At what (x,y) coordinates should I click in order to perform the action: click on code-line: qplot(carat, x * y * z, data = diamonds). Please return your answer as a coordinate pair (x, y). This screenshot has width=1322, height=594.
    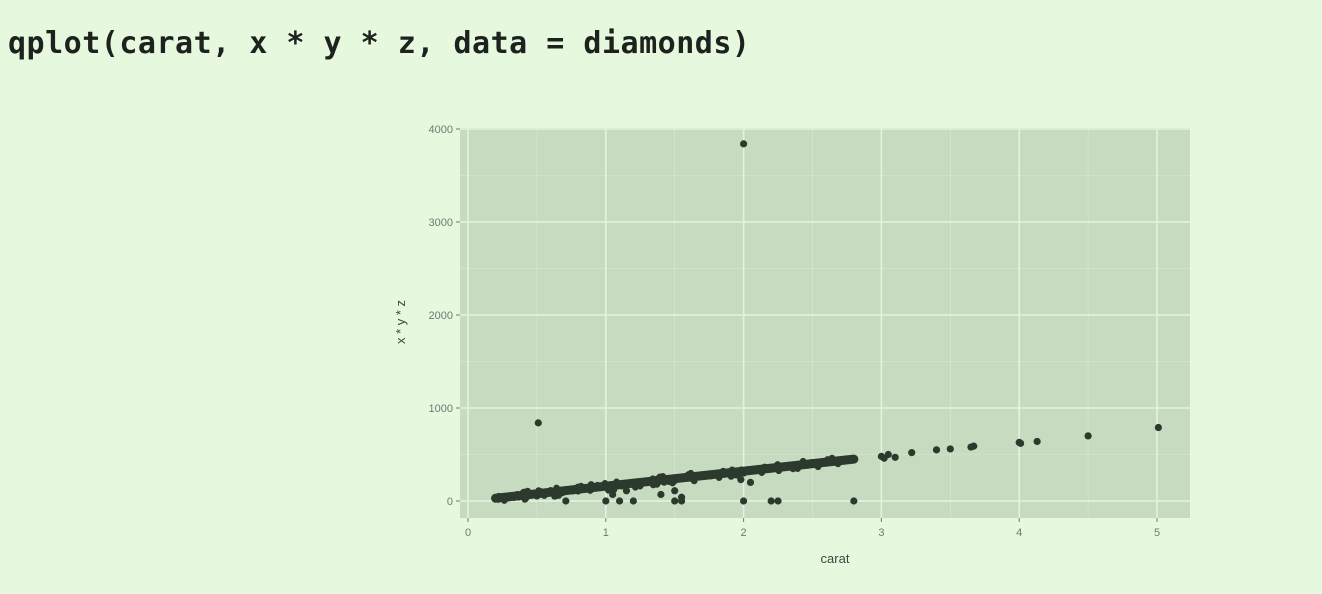
    Looking at the image, I should click on (379, 43).